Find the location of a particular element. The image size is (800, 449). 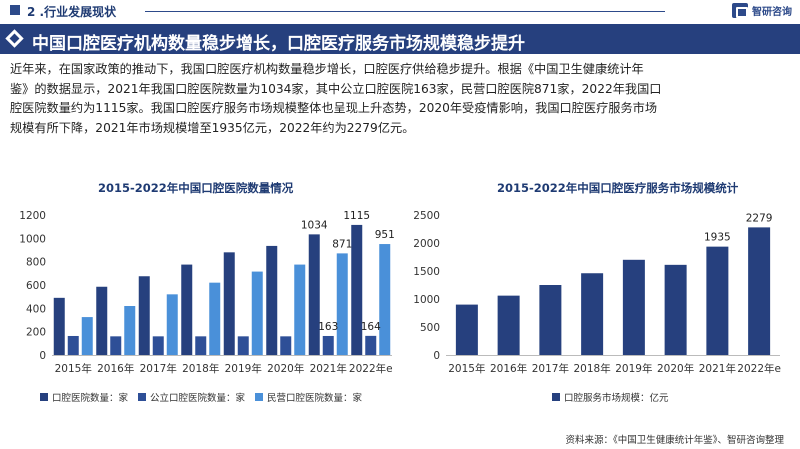

legend-item: 口腔医院数量：家 is located at coordinates (84, 397).